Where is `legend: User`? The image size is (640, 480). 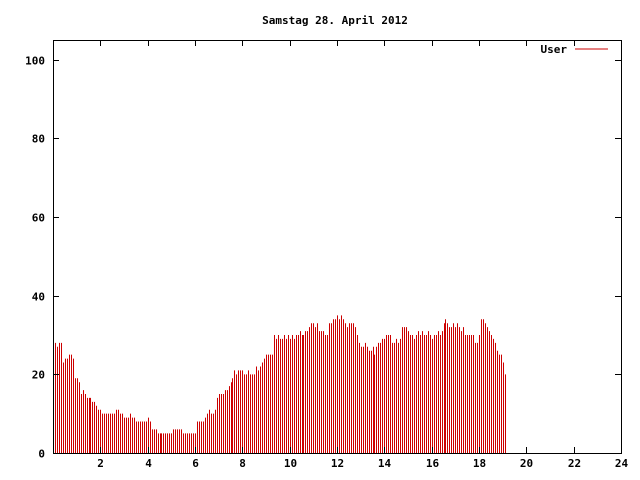
legend: User is located at coordinates (574, 49).